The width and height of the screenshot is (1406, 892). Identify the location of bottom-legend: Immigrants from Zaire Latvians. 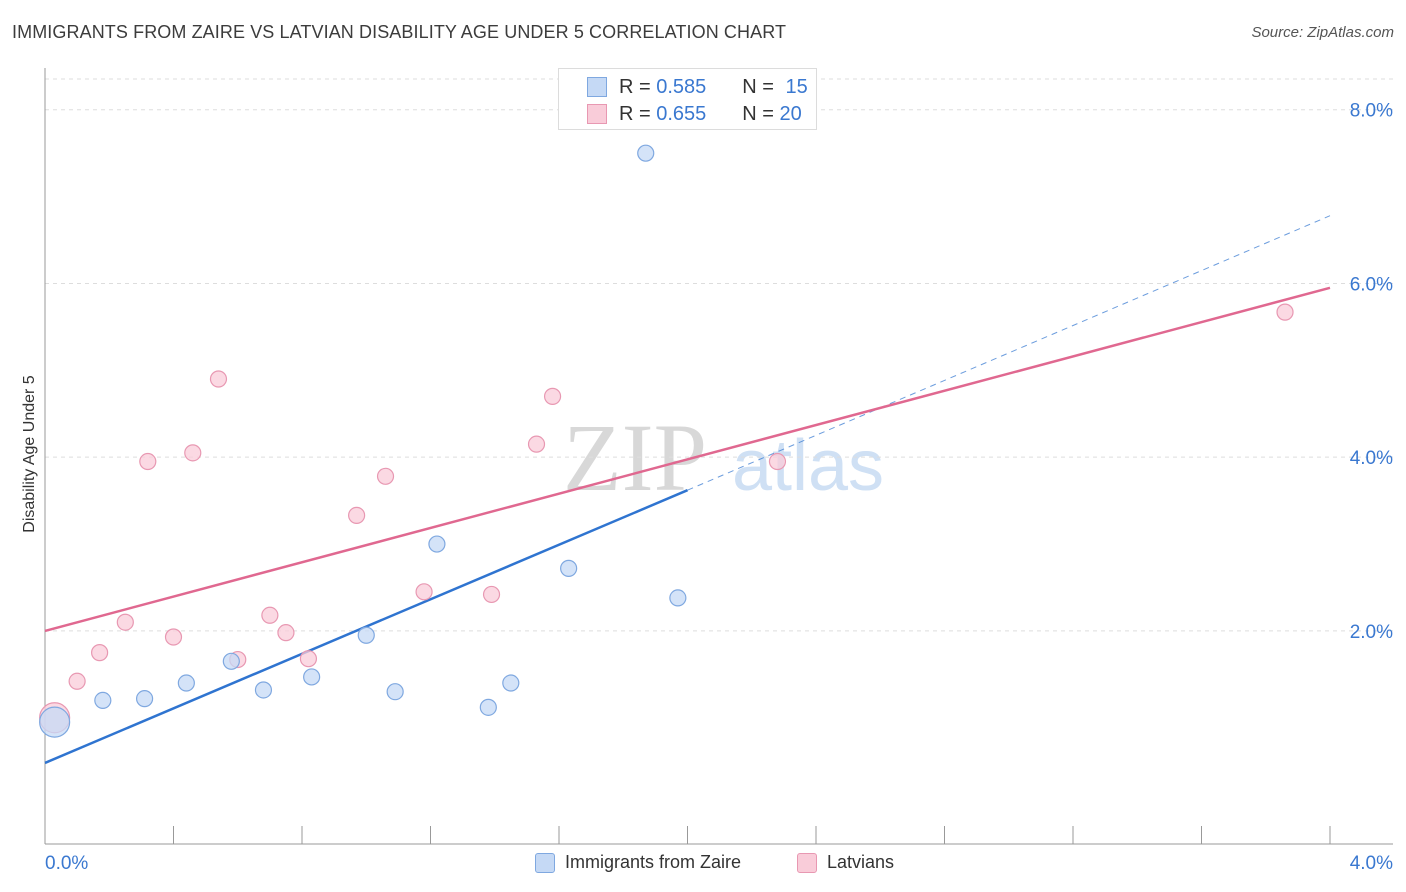
(703, 866).